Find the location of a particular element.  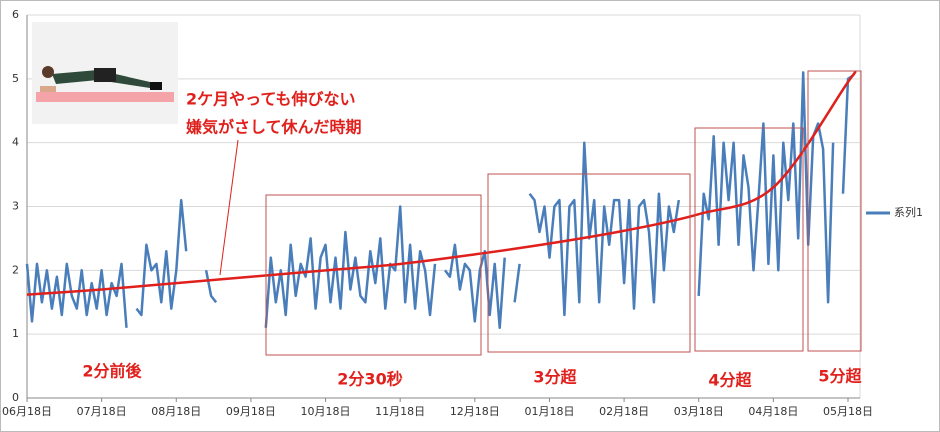

x-tick-label: 04月18日 is located at coordinates (773, 411).